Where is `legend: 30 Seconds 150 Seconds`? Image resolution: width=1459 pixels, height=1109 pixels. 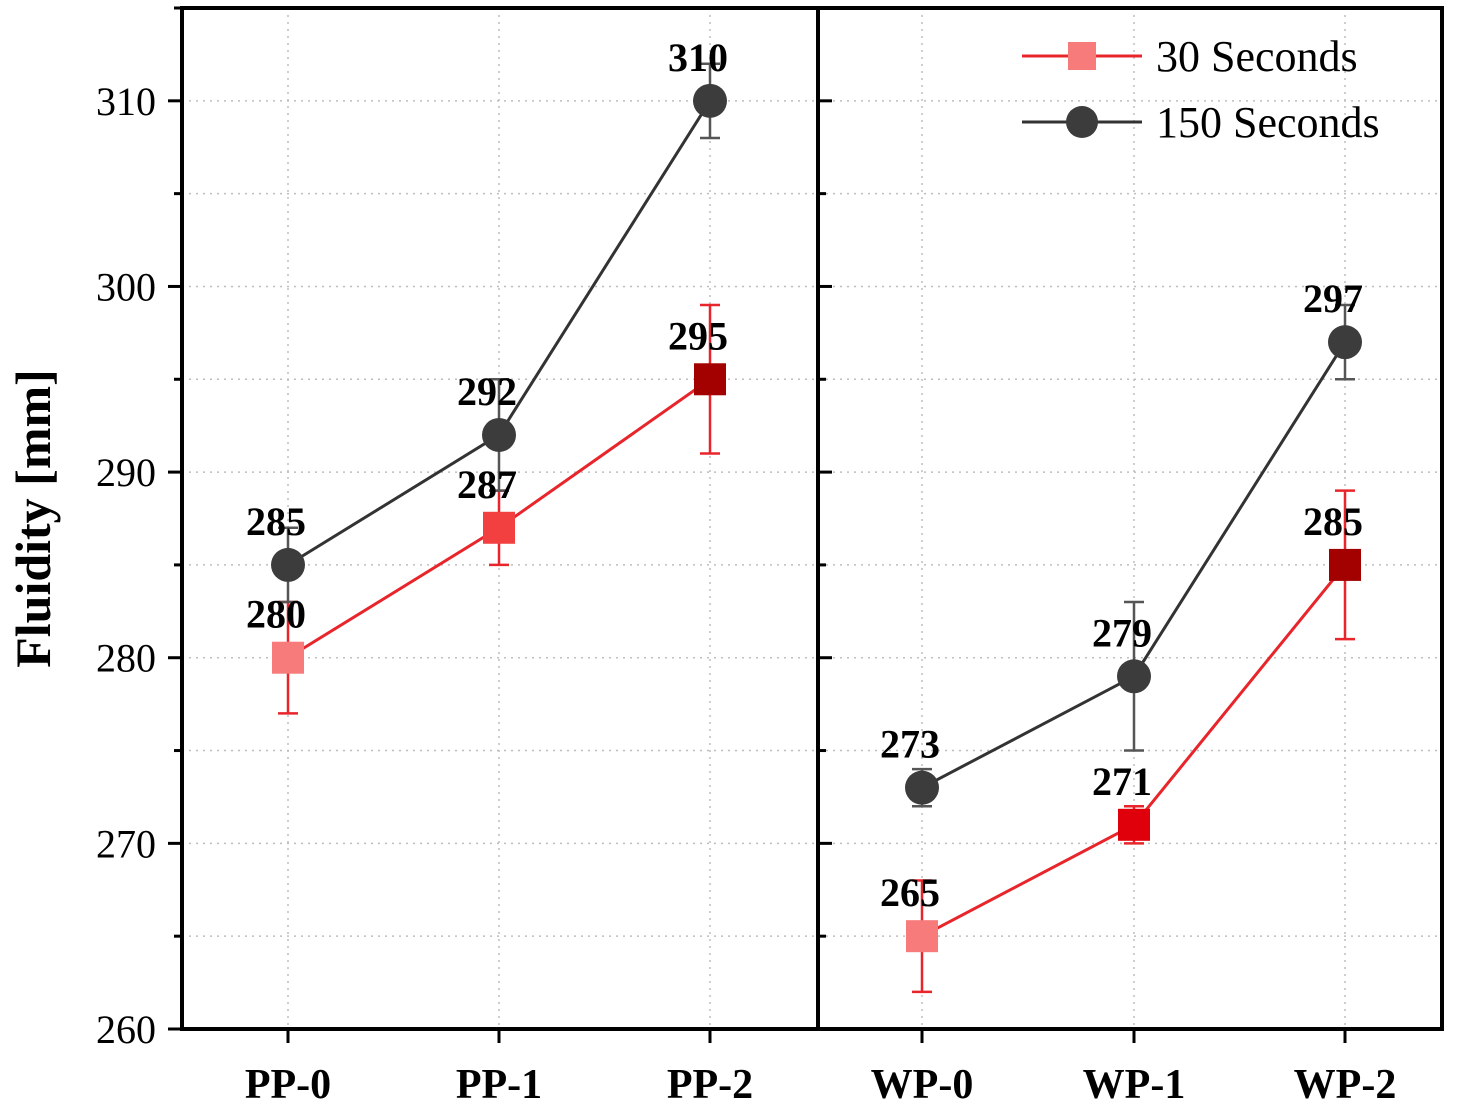 legend: 30 Seconds 150 Seconds is located at coordinates (1201, 89).